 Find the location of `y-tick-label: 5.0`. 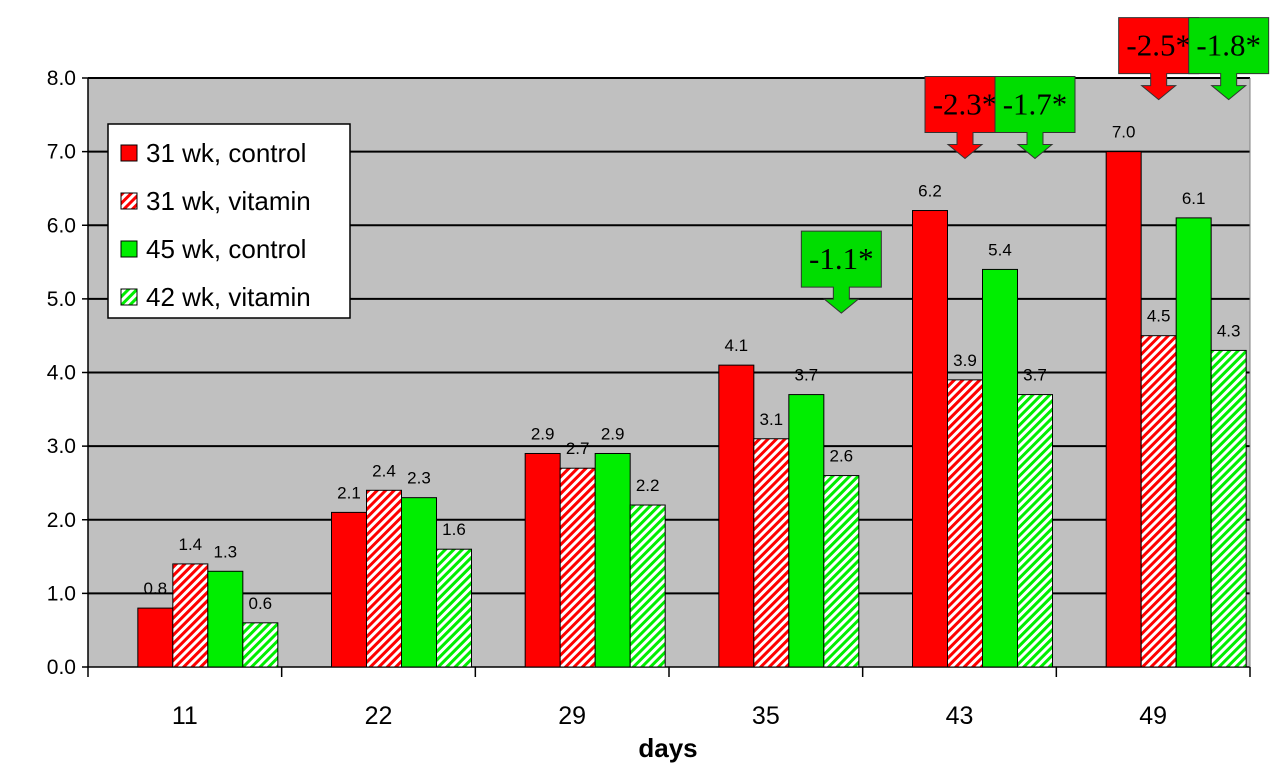

y-tick-label: 5.0 is located at coordinates (61, 299).